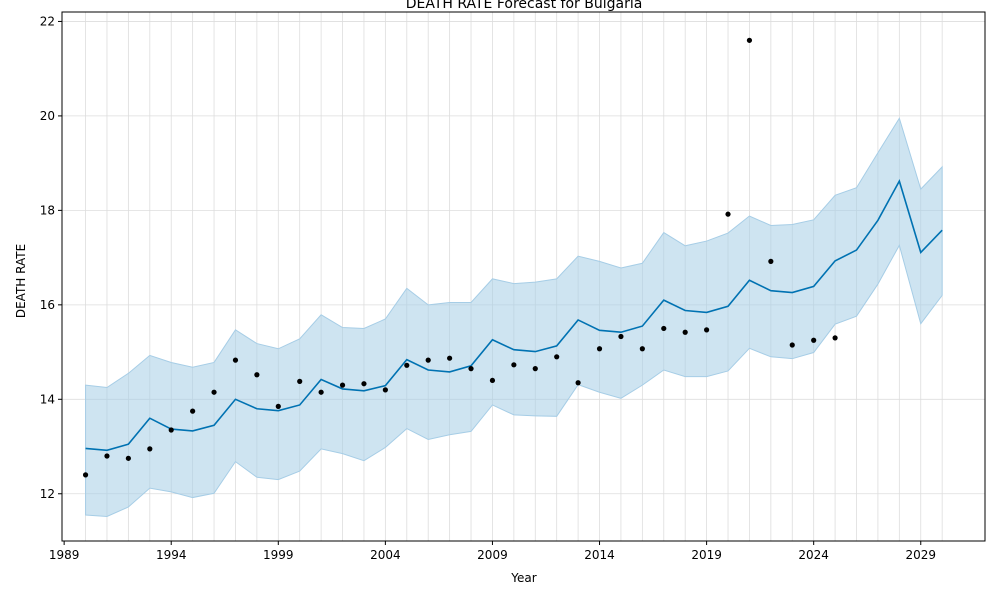 Image resolution: width=1000 pixels, height=600 pixels. I want to click on x-axis-ticks: 1989 1994 1999 2004 2009 2014 2019 2024 2029, so click(492, 551).